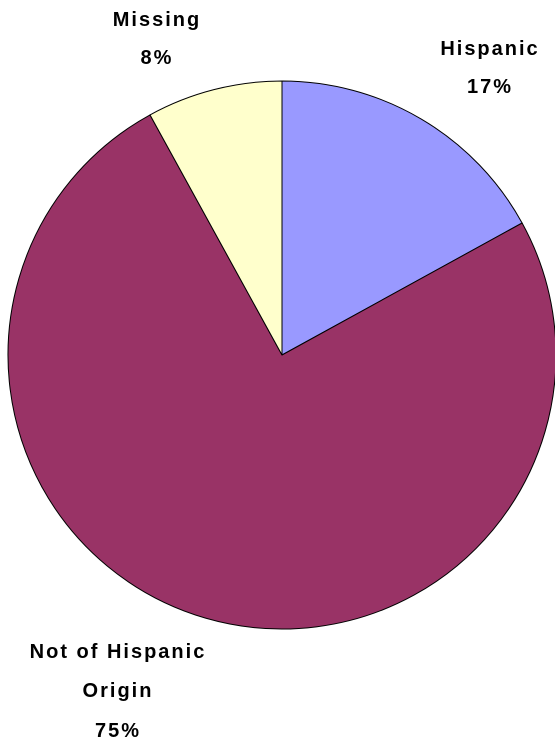 This screenshot has height=744, width=555. What do you see at coordinates (118, 652) in the screenshot?
I see `slice-label-not-hispanic-line1: Not of Hispanic` at bounding box center [118, 652].